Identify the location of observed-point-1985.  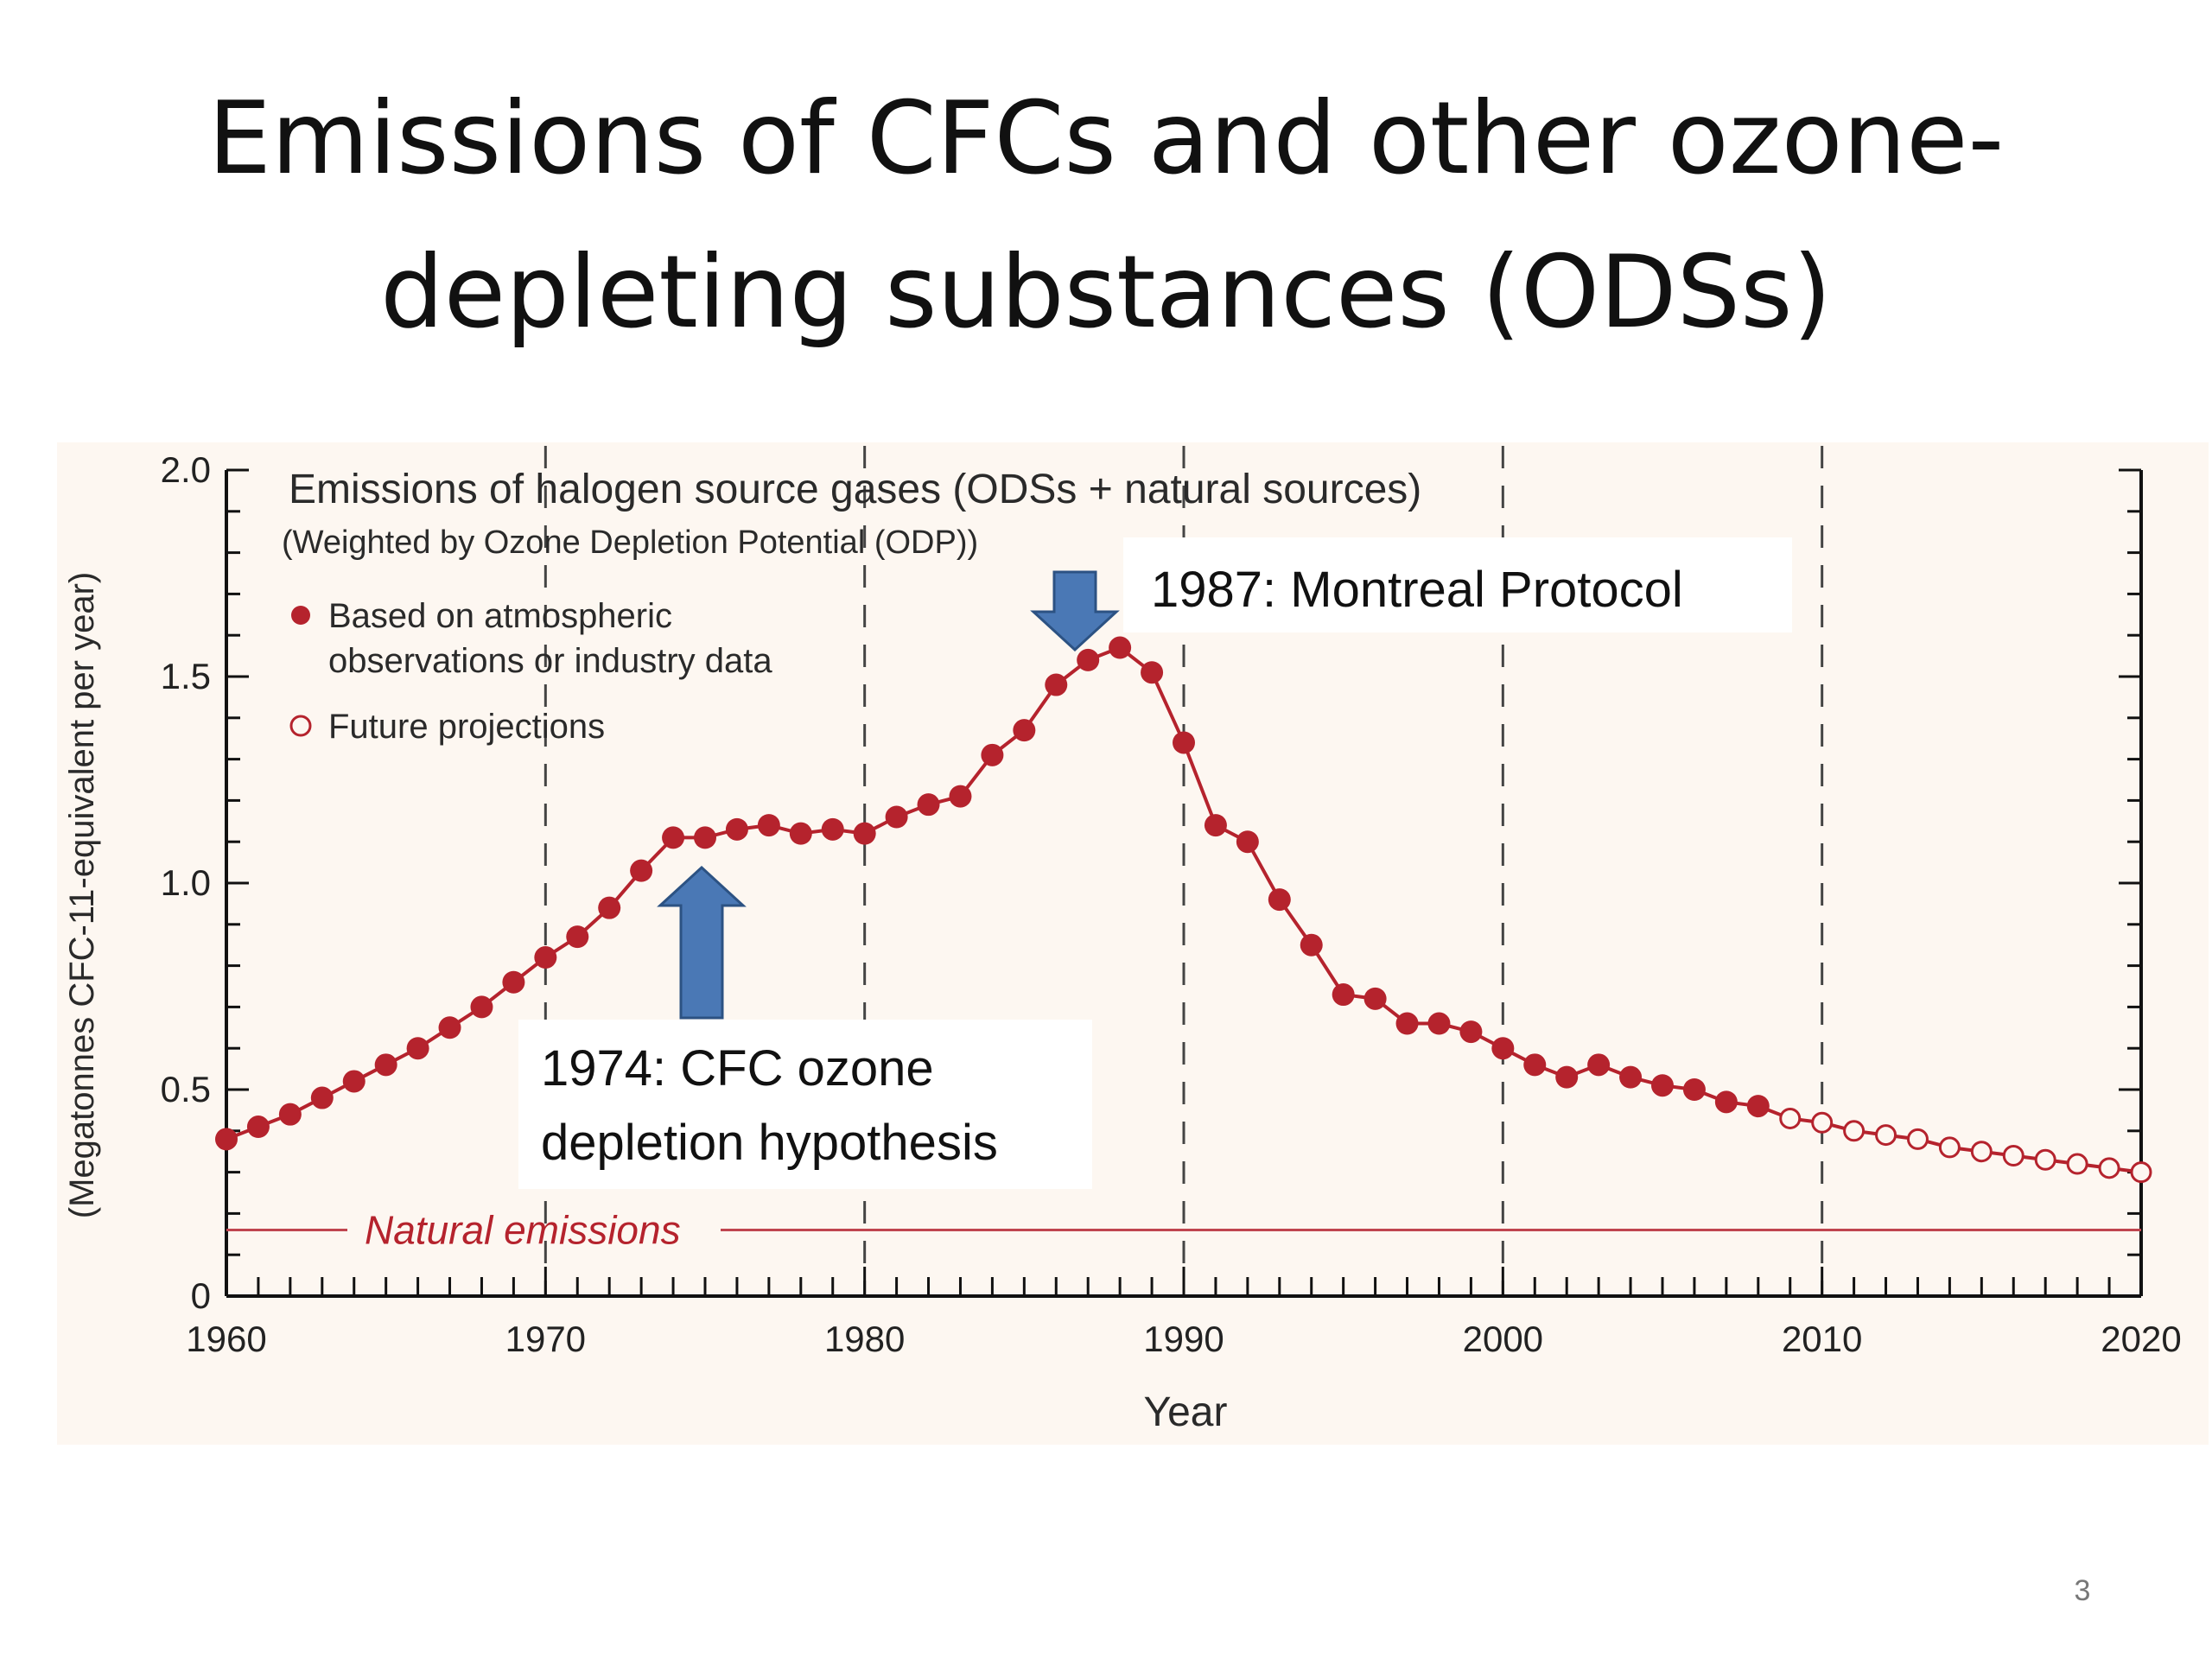
(1024, 730).